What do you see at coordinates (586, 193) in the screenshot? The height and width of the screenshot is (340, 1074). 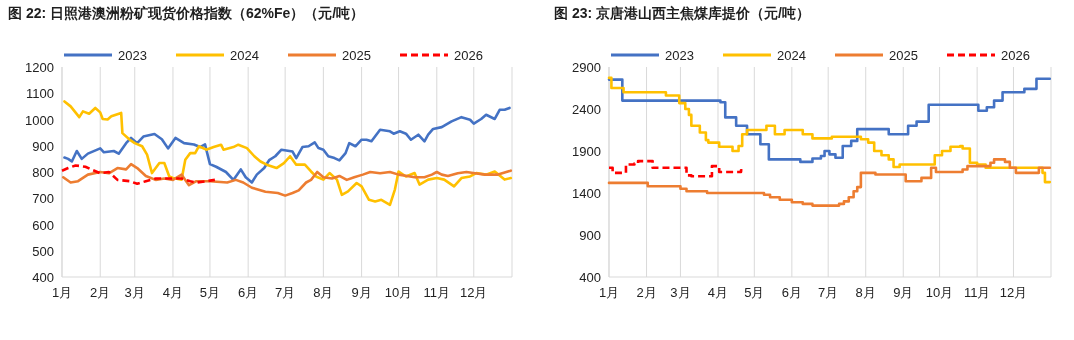 I see `y-tick-label: 1400` at bounding box center [586, 193].